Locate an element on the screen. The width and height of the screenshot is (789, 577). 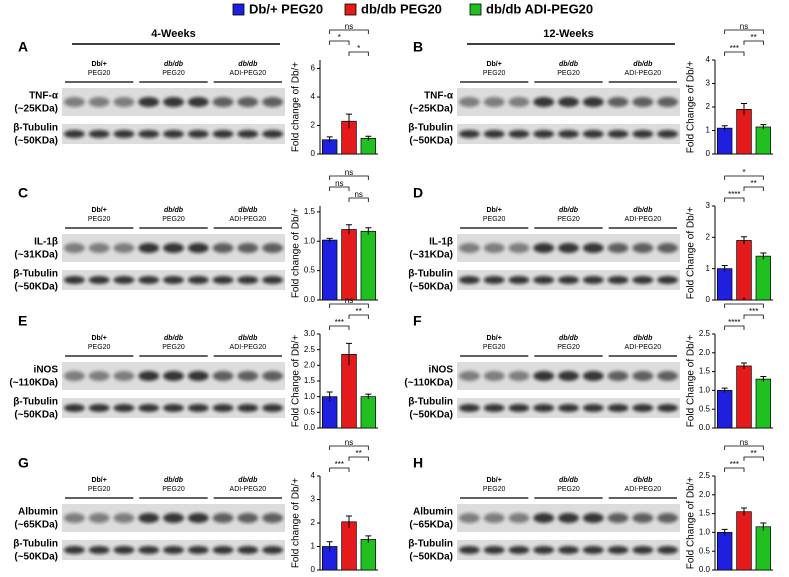
y-tick-label: 1.0 is located at coordinates (705, 390).